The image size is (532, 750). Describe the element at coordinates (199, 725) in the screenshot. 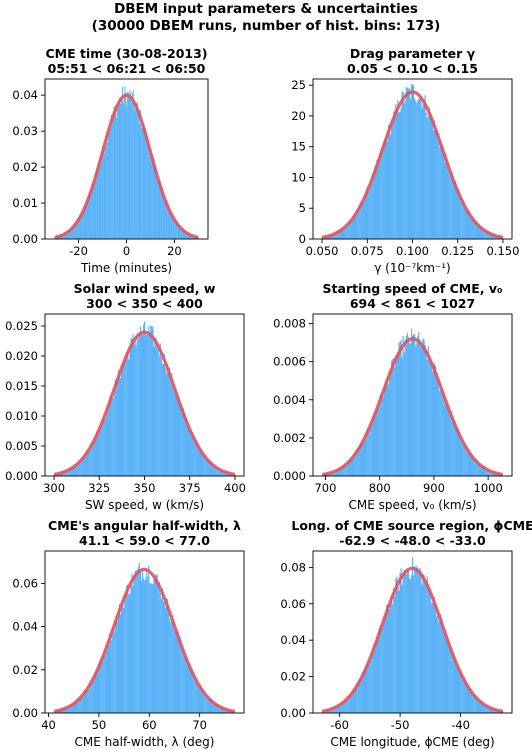

I see `x-tick-label: 70` at that location.